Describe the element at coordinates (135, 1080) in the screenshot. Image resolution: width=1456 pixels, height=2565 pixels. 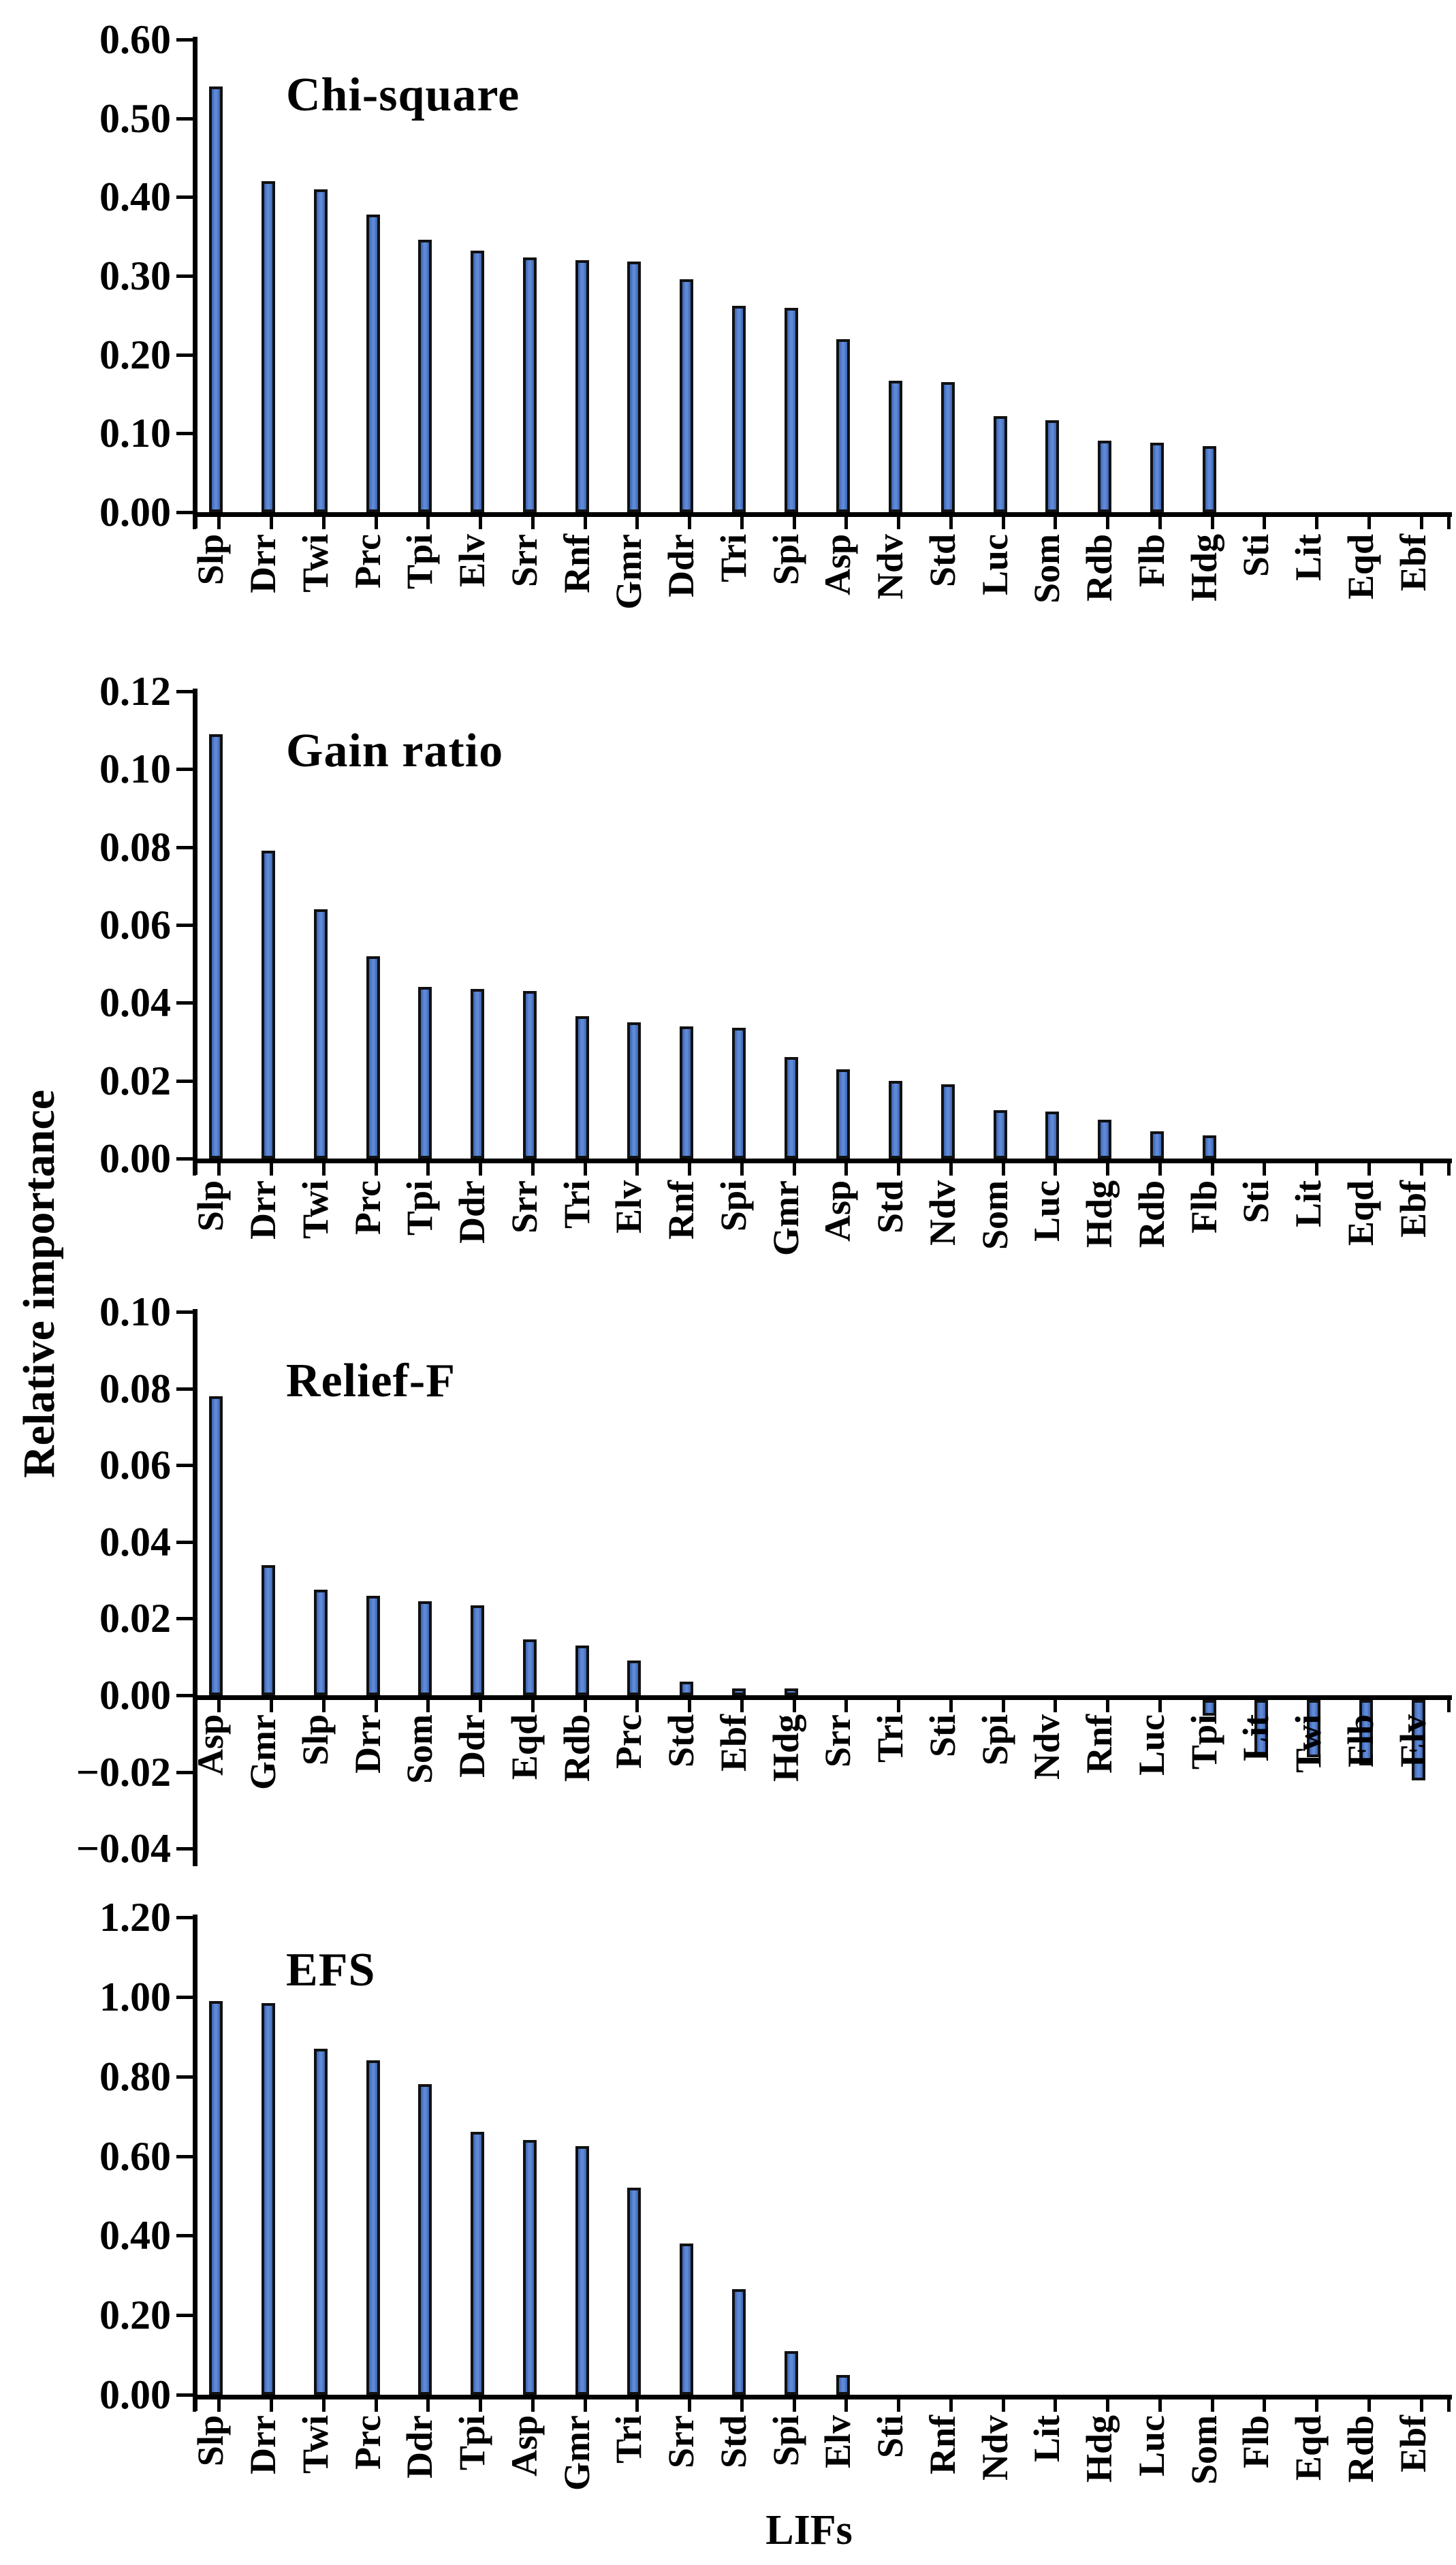
I see `y-tick-label: 0.02` at that location.